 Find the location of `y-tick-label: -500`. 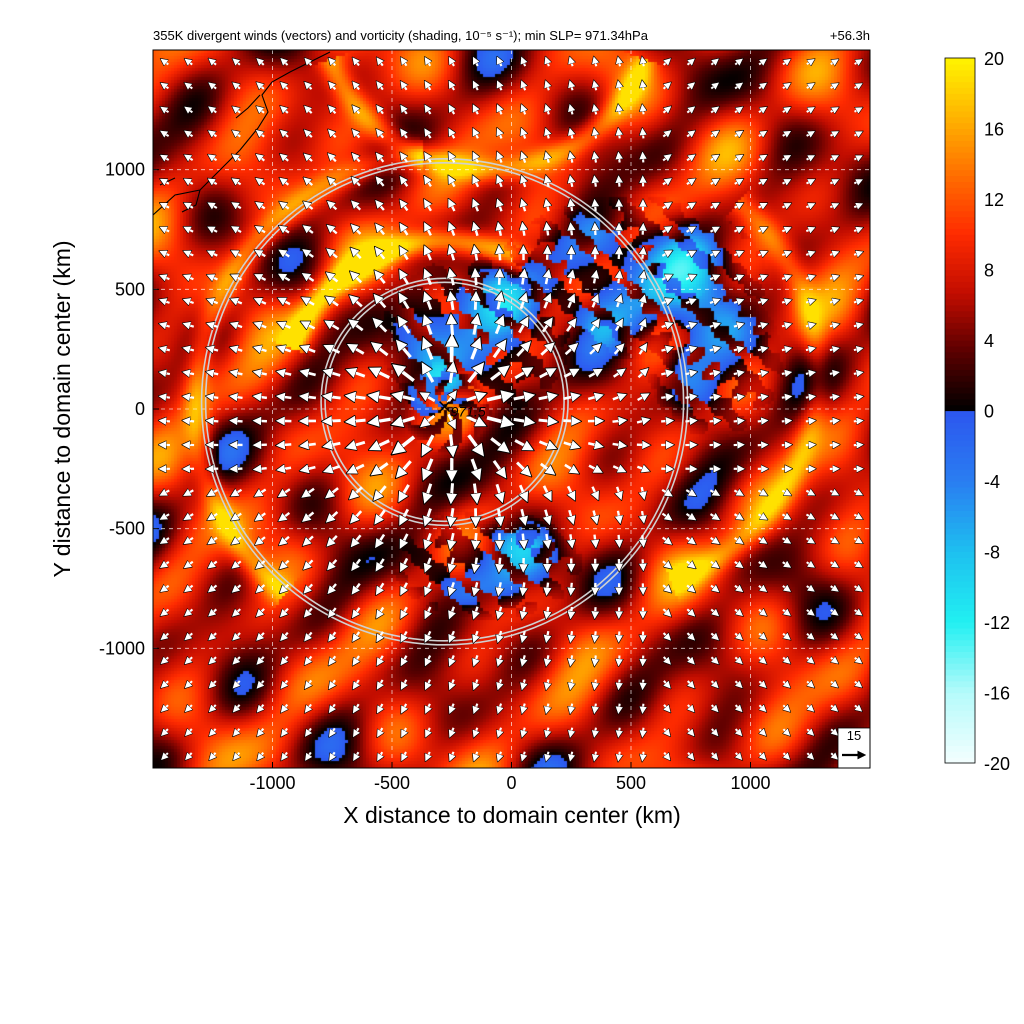

y-tick-label: -500 is located at coordinates (127, 529).